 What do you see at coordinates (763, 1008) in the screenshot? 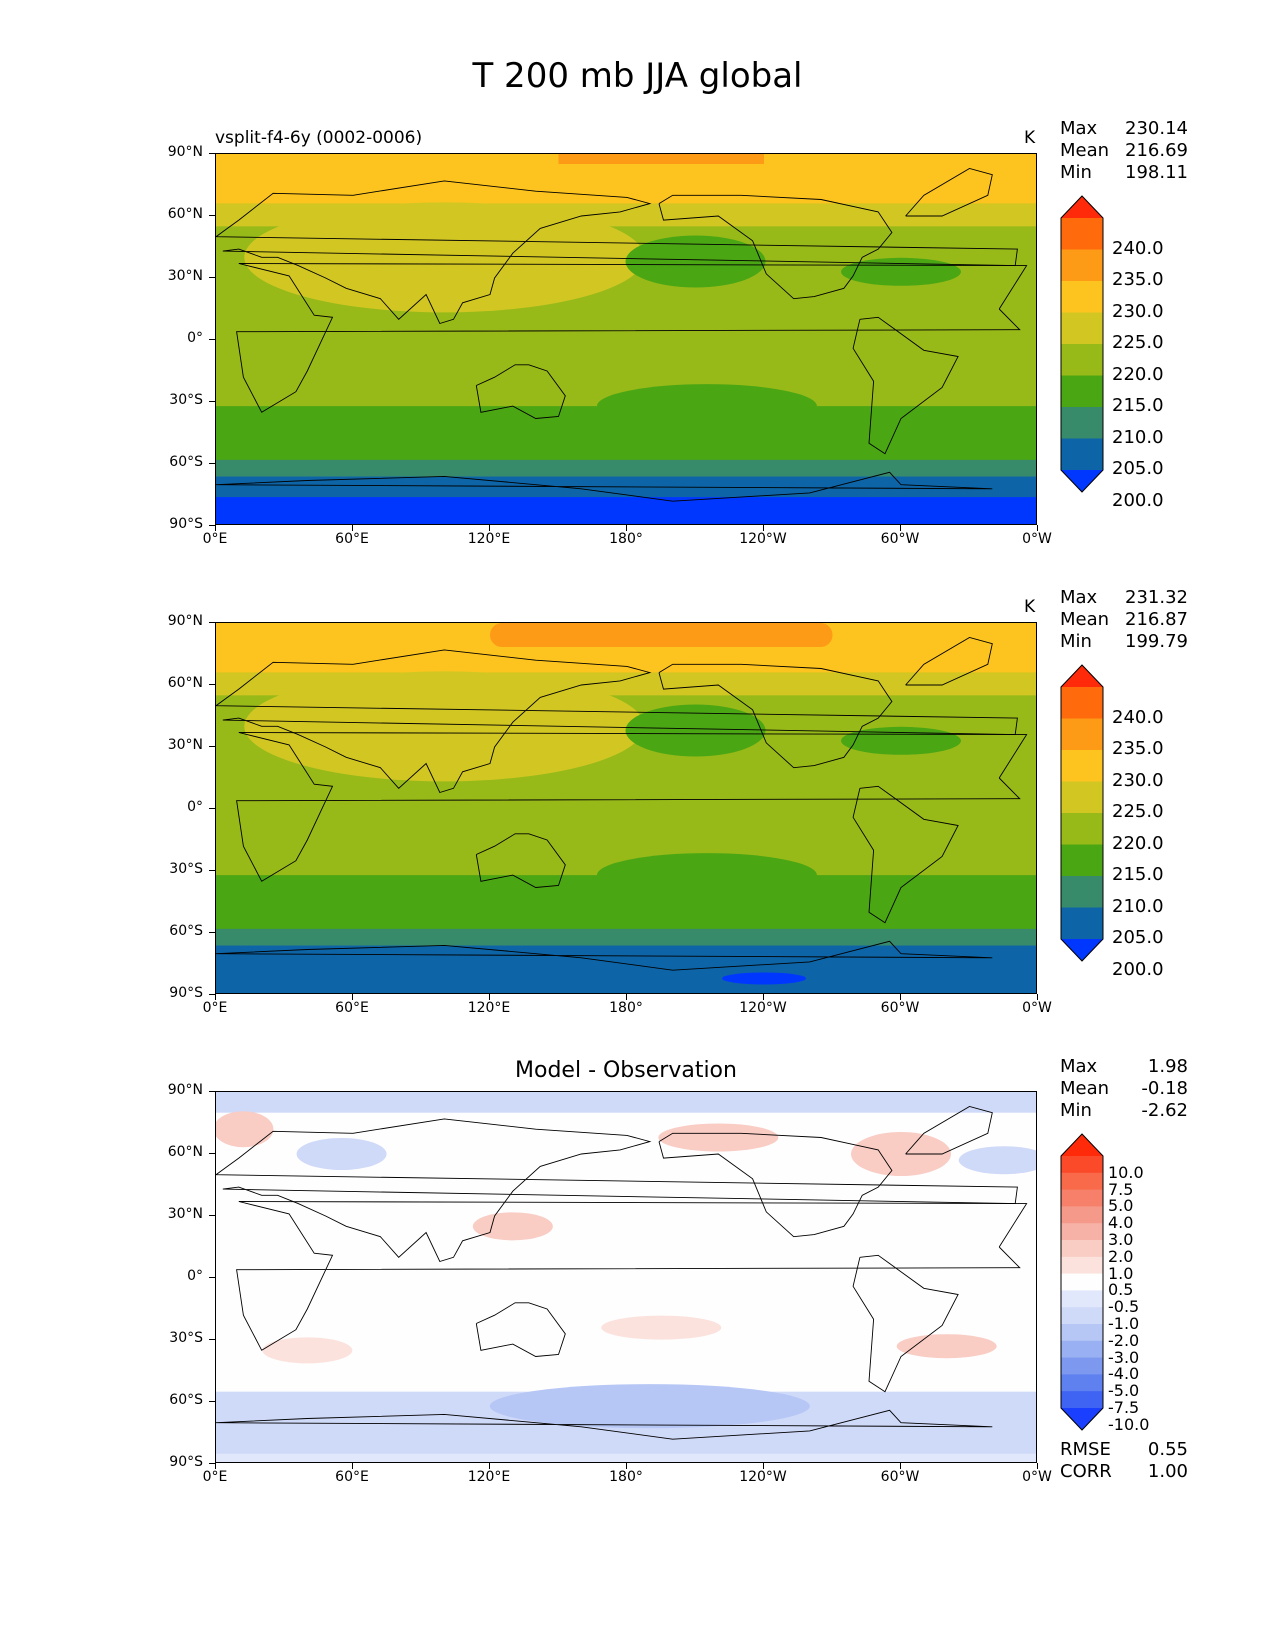
I see `x-tick-label: 120°W` at bounding box center [763, 1008].